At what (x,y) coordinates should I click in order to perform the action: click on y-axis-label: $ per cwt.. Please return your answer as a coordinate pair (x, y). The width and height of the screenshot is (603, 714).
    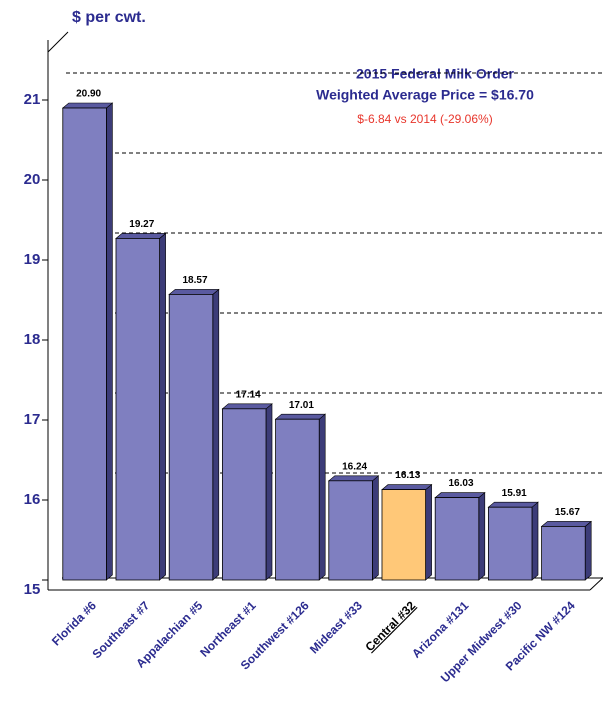
    Looking at the image, I should click on (109, 17).